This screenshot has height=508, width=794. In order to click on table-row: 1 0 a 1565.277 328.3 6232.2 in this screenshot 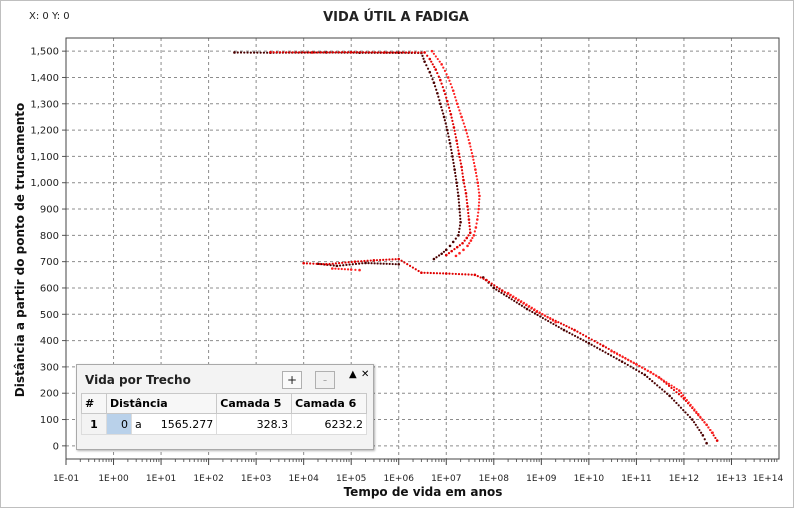, I will do `click(224, 424)`.